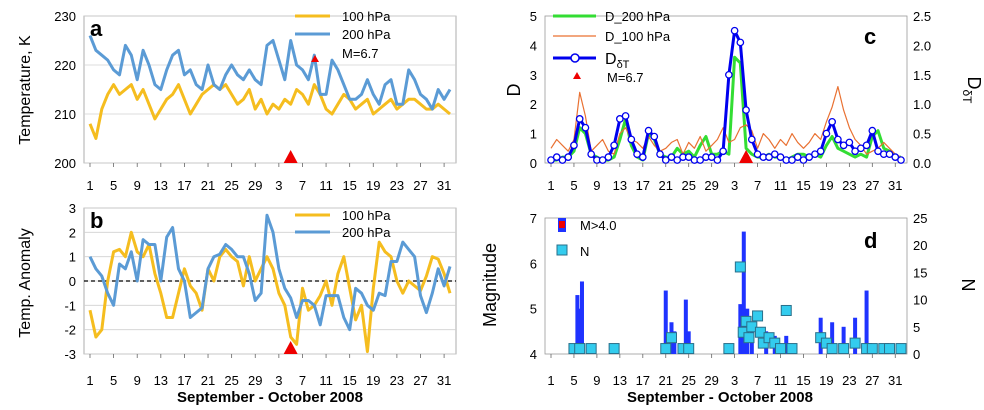 This screenshot has height=410, width=984. What do you see at coordinates (533, 16) in the screenshot?
I see `y-tick-label: 5` at bounding box center [533, 16].